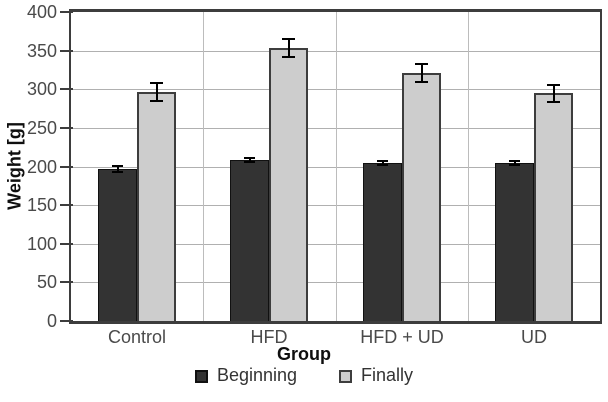 The width and height of the screenshot is (608, 402). Describe the element at coordinates (41, 12) in the screenshot. I see `y-tick-label-400: 400` at that location.